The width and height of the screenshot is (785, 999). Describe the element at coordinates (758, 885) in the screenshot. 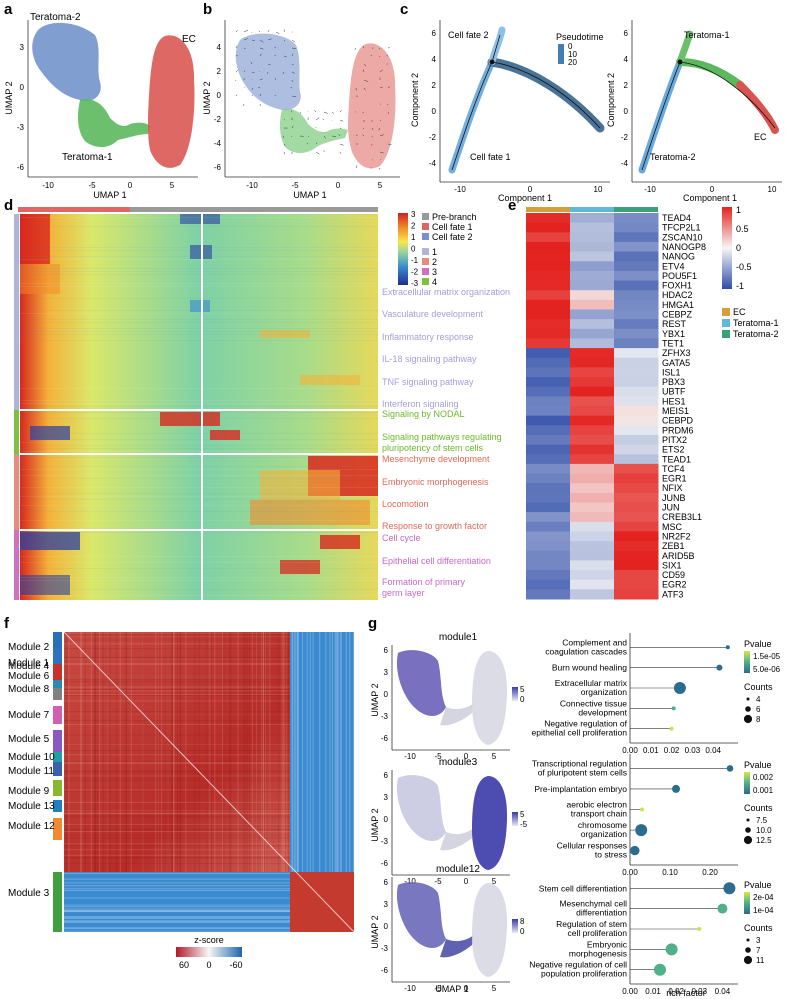

I see `g-pvalue-title: Pvalue` at that location.